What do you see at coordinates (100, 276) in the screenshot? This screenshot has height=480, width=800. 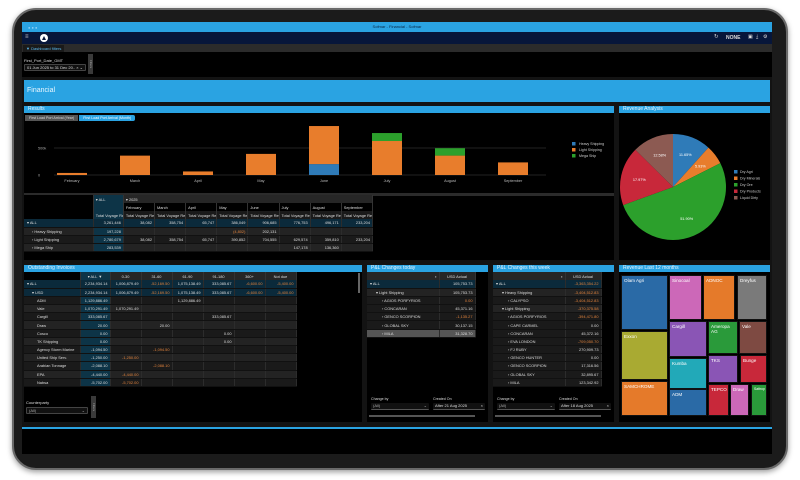 I see `filter-icon: ▼` at bounding box center [100, 276].